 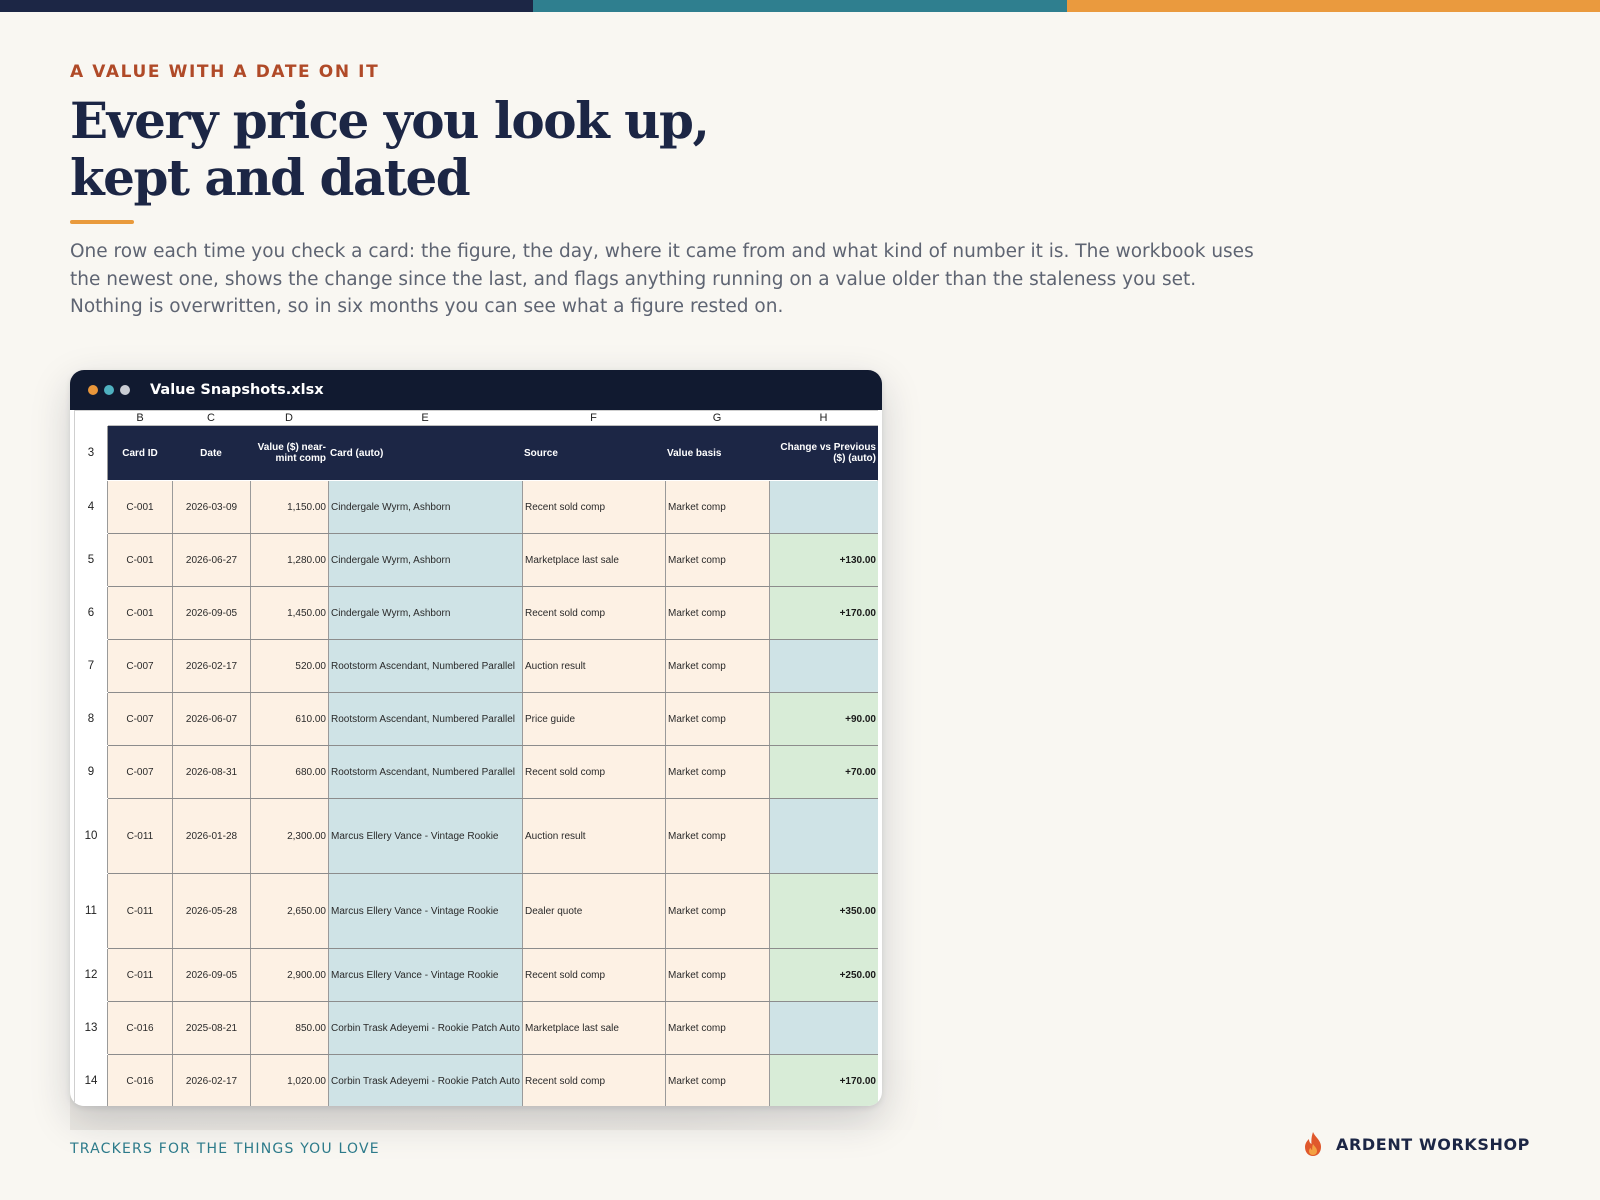 I want to click on column-letter-c: C, so click(x=211, y=418).